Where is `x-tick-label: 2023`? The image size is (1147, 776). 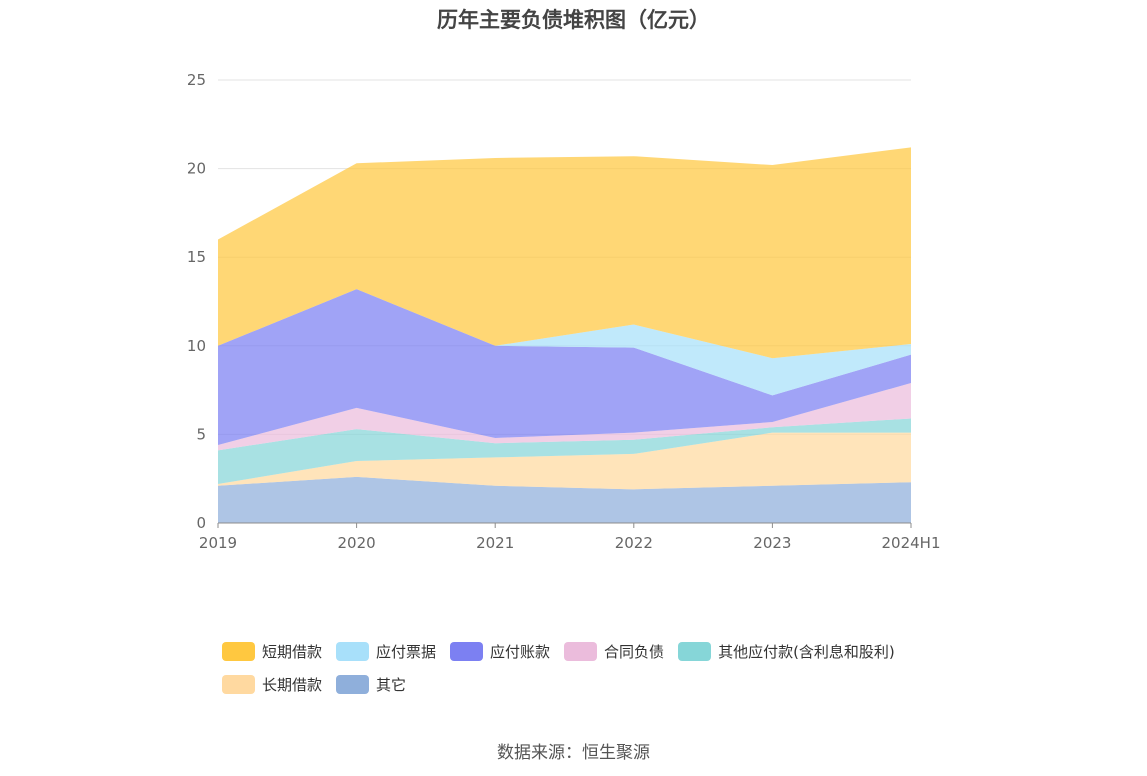
x-tick-label: 2023 is located at coordinates (772, 543).